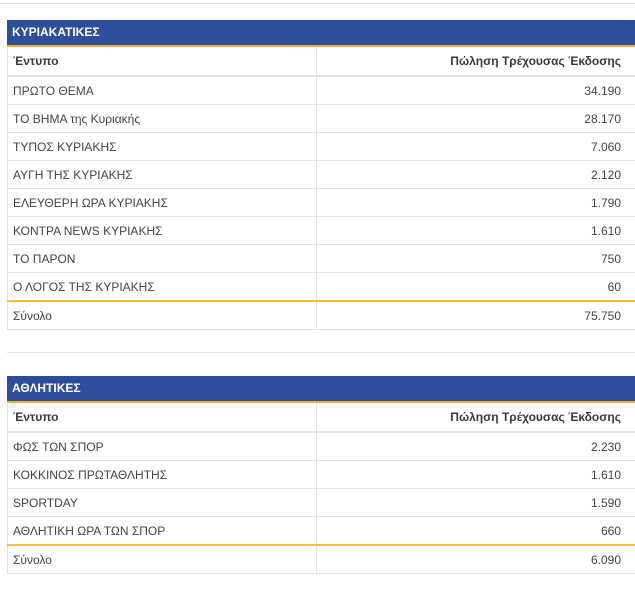 This screenshot has height=611, width=635. Describe the element at coordinates (321, 33) in the screenshot. I see `section-title: ΚΥΡΙΑΚΑΤΙΚΕΣ` at that location.